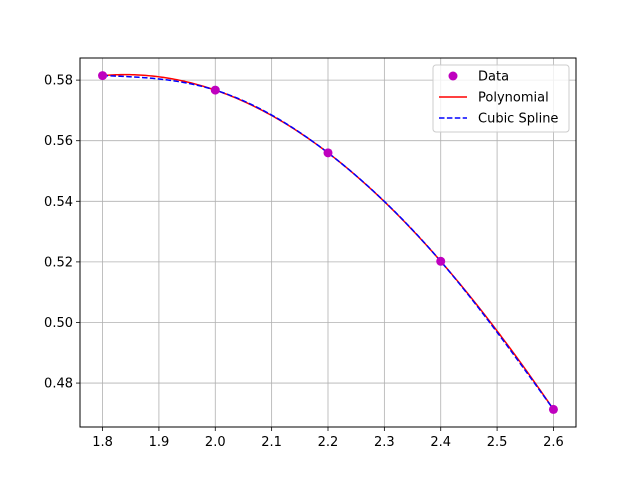 Image resolution: width=640 pixels, height=480 pixels. I want to click on y-tick-label: 0.48, so click(58, 384).